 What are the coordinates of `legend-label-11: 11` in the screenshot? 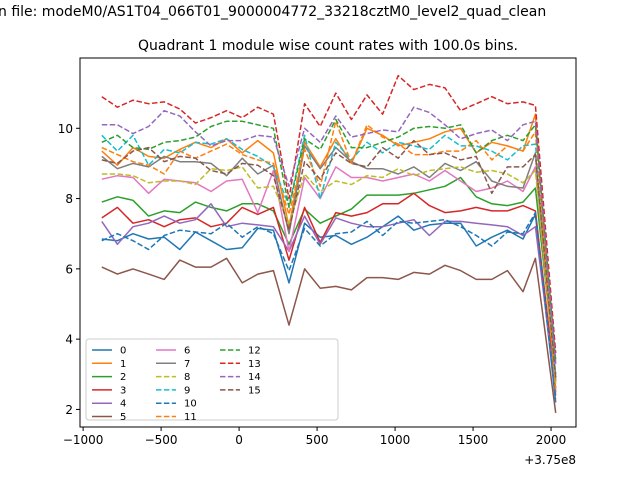 It's located at (190, 417).